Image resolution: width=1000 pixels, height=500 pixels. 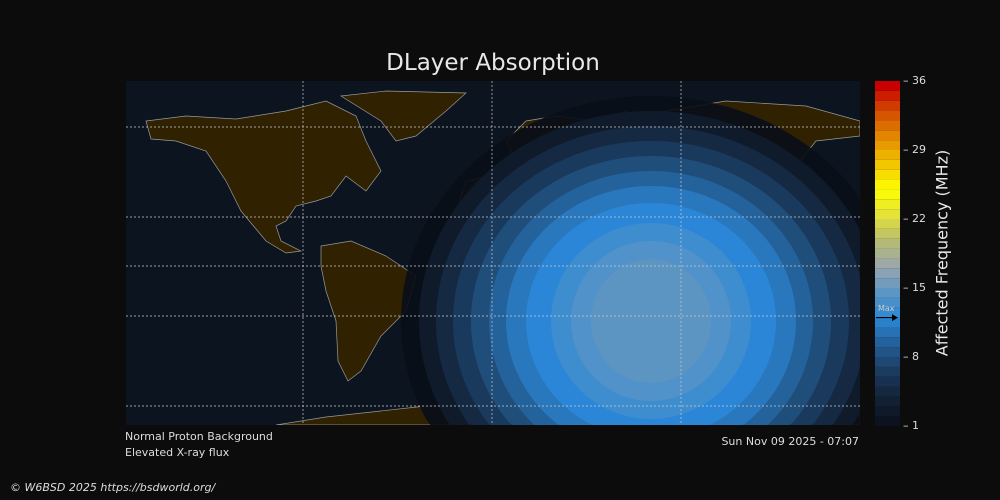 What do you see at coordinates (790, 441) in the screenshot?
I see `timestamp: Sun Nov 09 2025 - 07:07` at bounding box center [790, 441].